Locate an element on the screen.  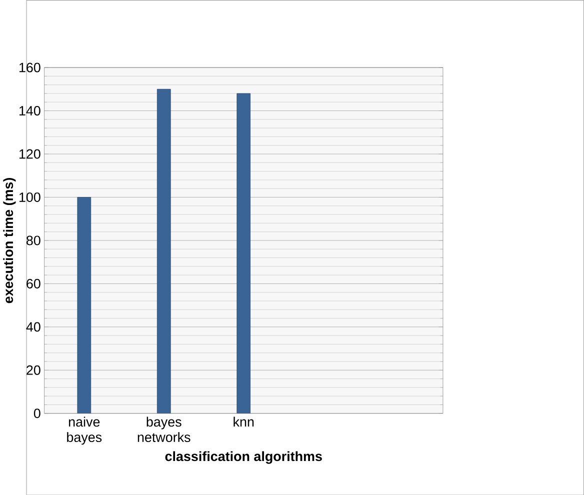
y-tick-label: 120 is located at coordinates (29, 154).